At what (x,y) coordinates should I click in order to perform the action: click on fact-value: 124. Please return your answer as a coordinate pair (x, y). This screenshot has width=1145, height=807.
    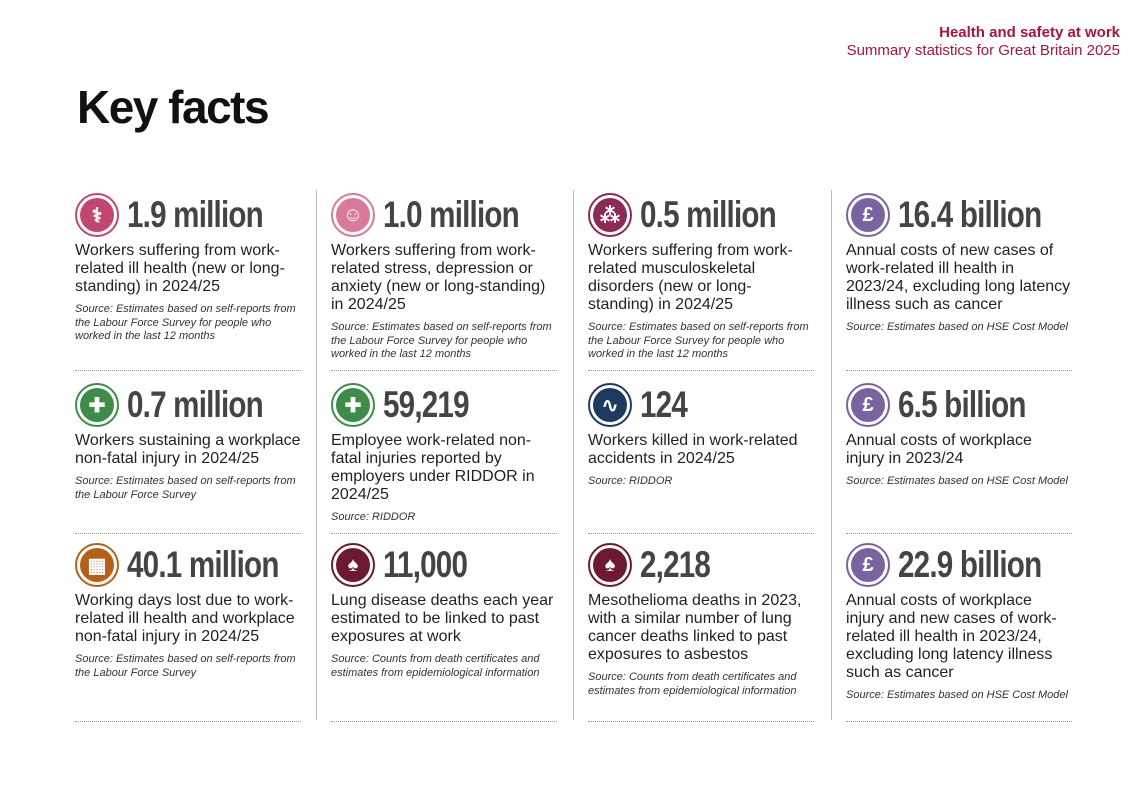
    Looking at the image, I should click on (664, 404).